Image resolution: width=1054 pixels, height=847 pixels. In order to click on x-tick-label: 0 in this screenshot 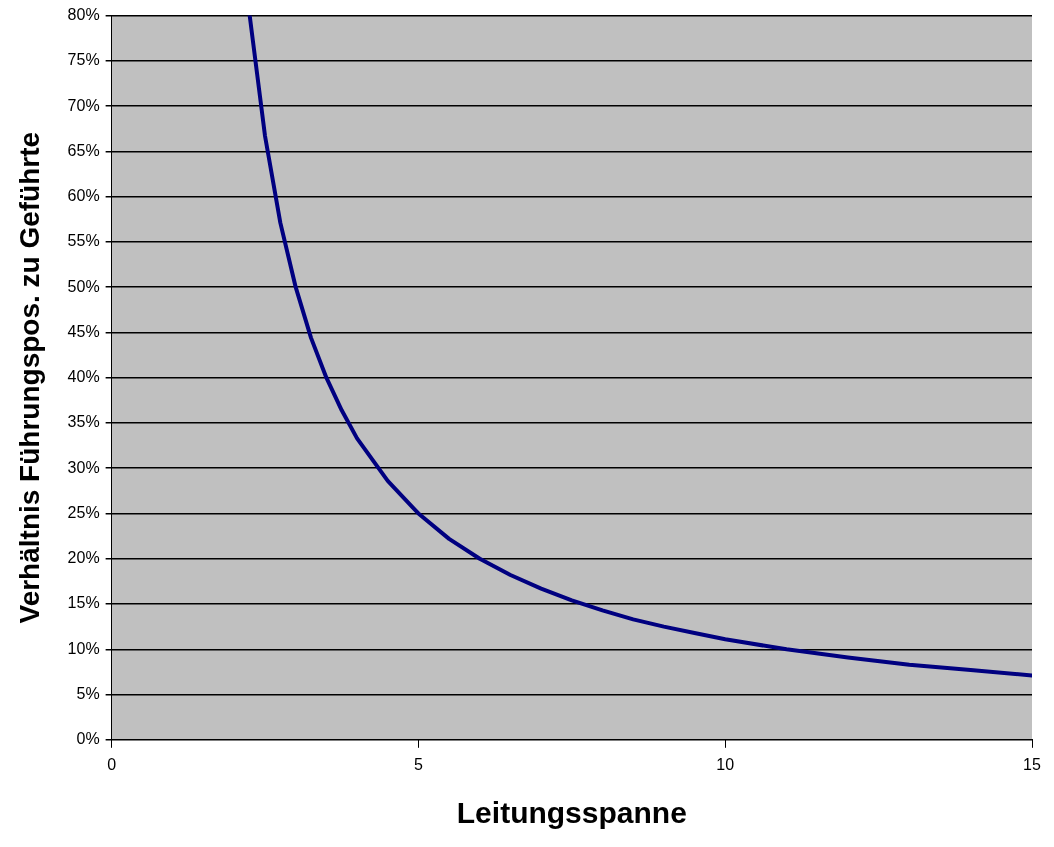, I will do `click(112, 764)`.